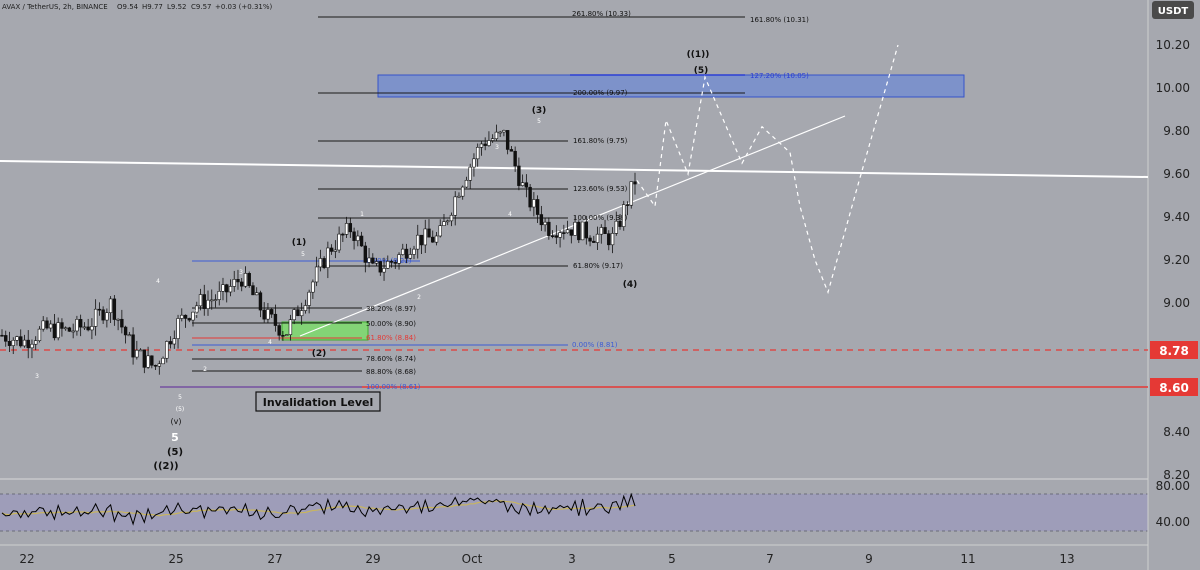 Image resolution: width=1200 pixels, height=570 pixels. Describe the element at coordinates (196, 313) in the screenshot. I see `wave-label: 1` at that location.